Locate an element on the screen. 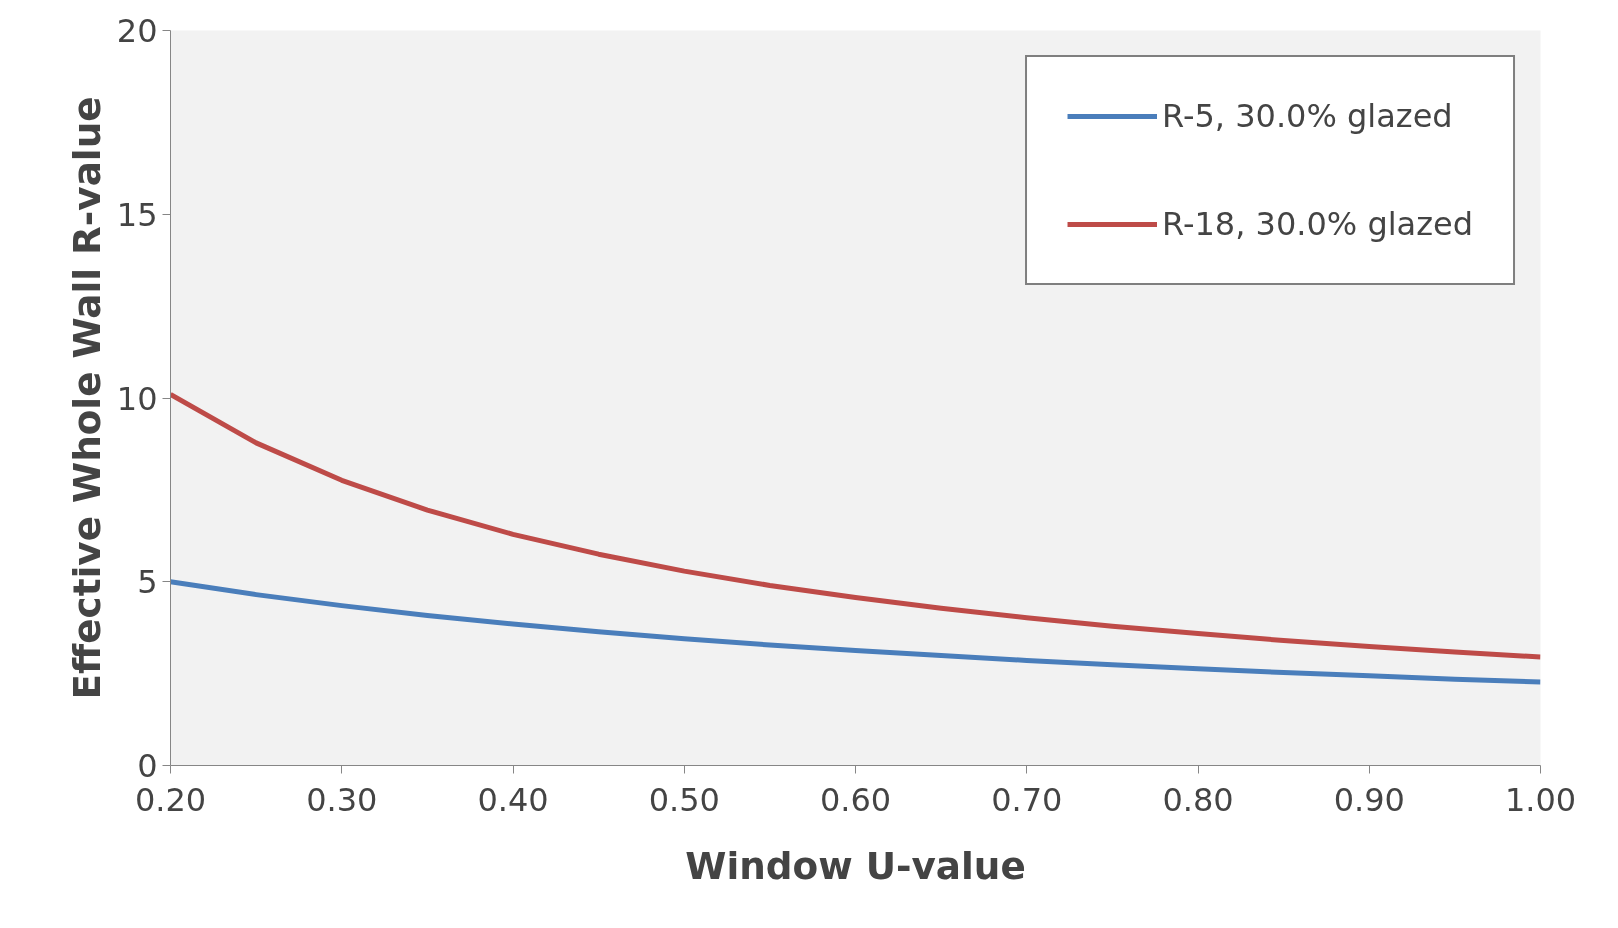 The width and height of the screenshot is (1618, 928). legend-label: R-18, 30.0% glazed is located at coordinates (1317, 224).